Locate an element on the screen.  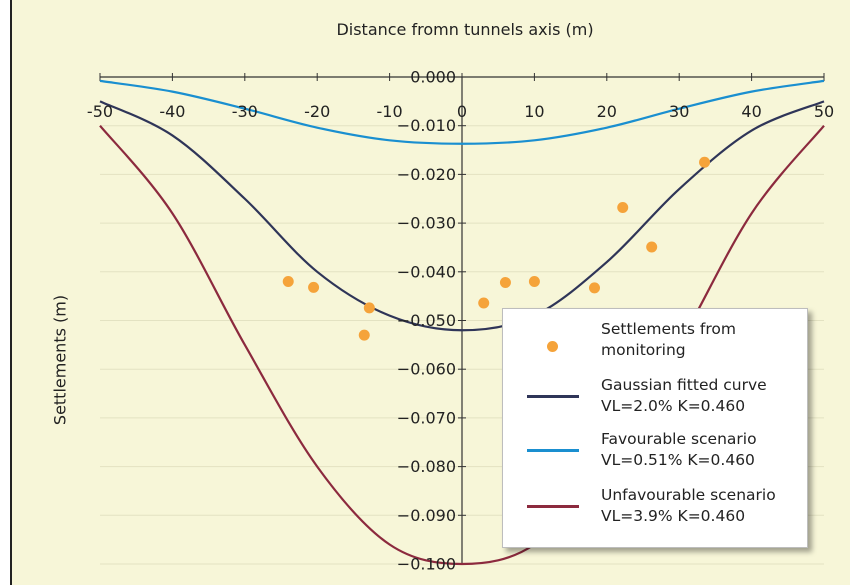
x-tick-label: -10 is located at coordinates (390, 111).